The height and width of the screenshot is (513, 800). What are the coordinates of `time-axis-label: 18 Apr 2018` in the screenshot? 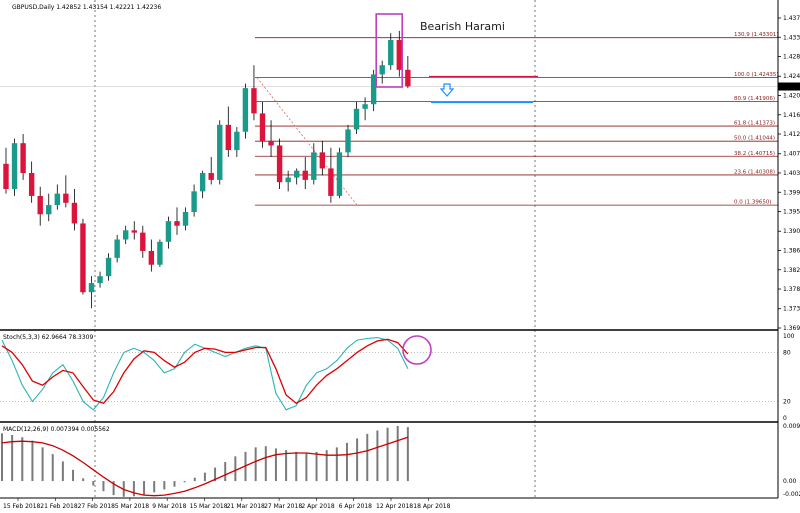 It's located at (431, 506).